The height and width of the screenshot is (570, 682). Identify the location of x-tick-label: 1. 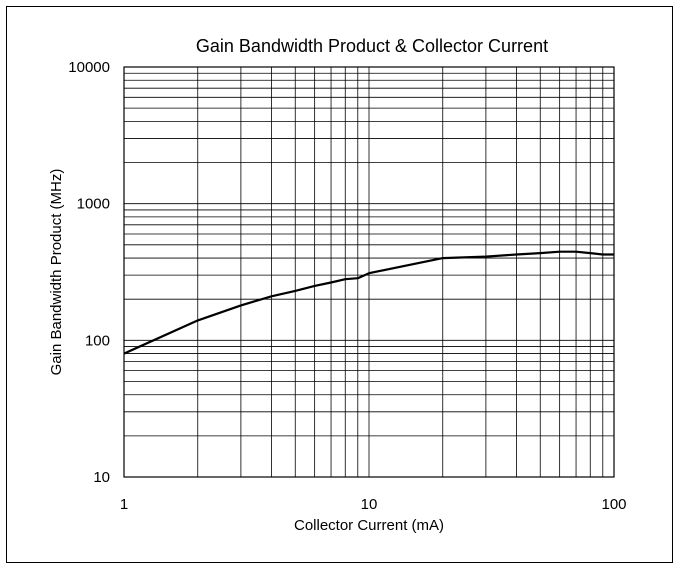
(124, 504).